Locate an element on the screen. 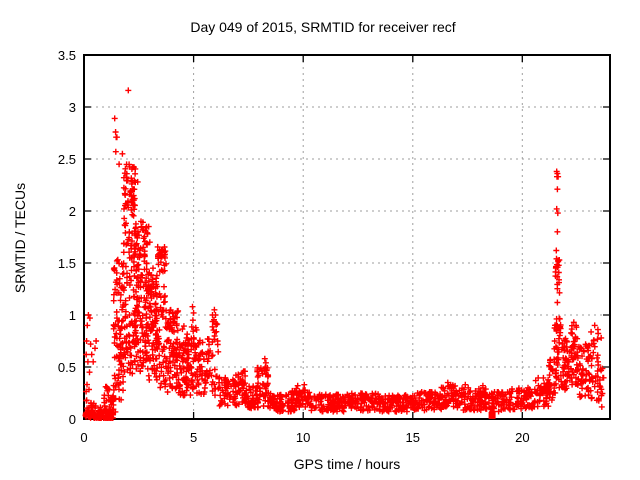  x-tick-10: 10 is located at coordinates (303, 437).